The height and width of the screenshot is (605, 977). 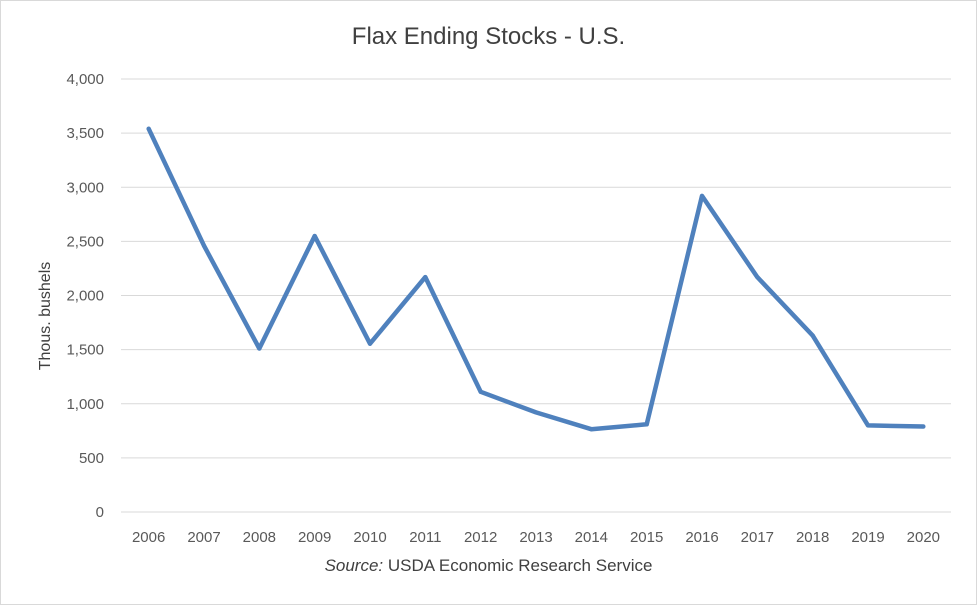 I want to click on y-tick-label: 3,500, so click(x=85, y=133).